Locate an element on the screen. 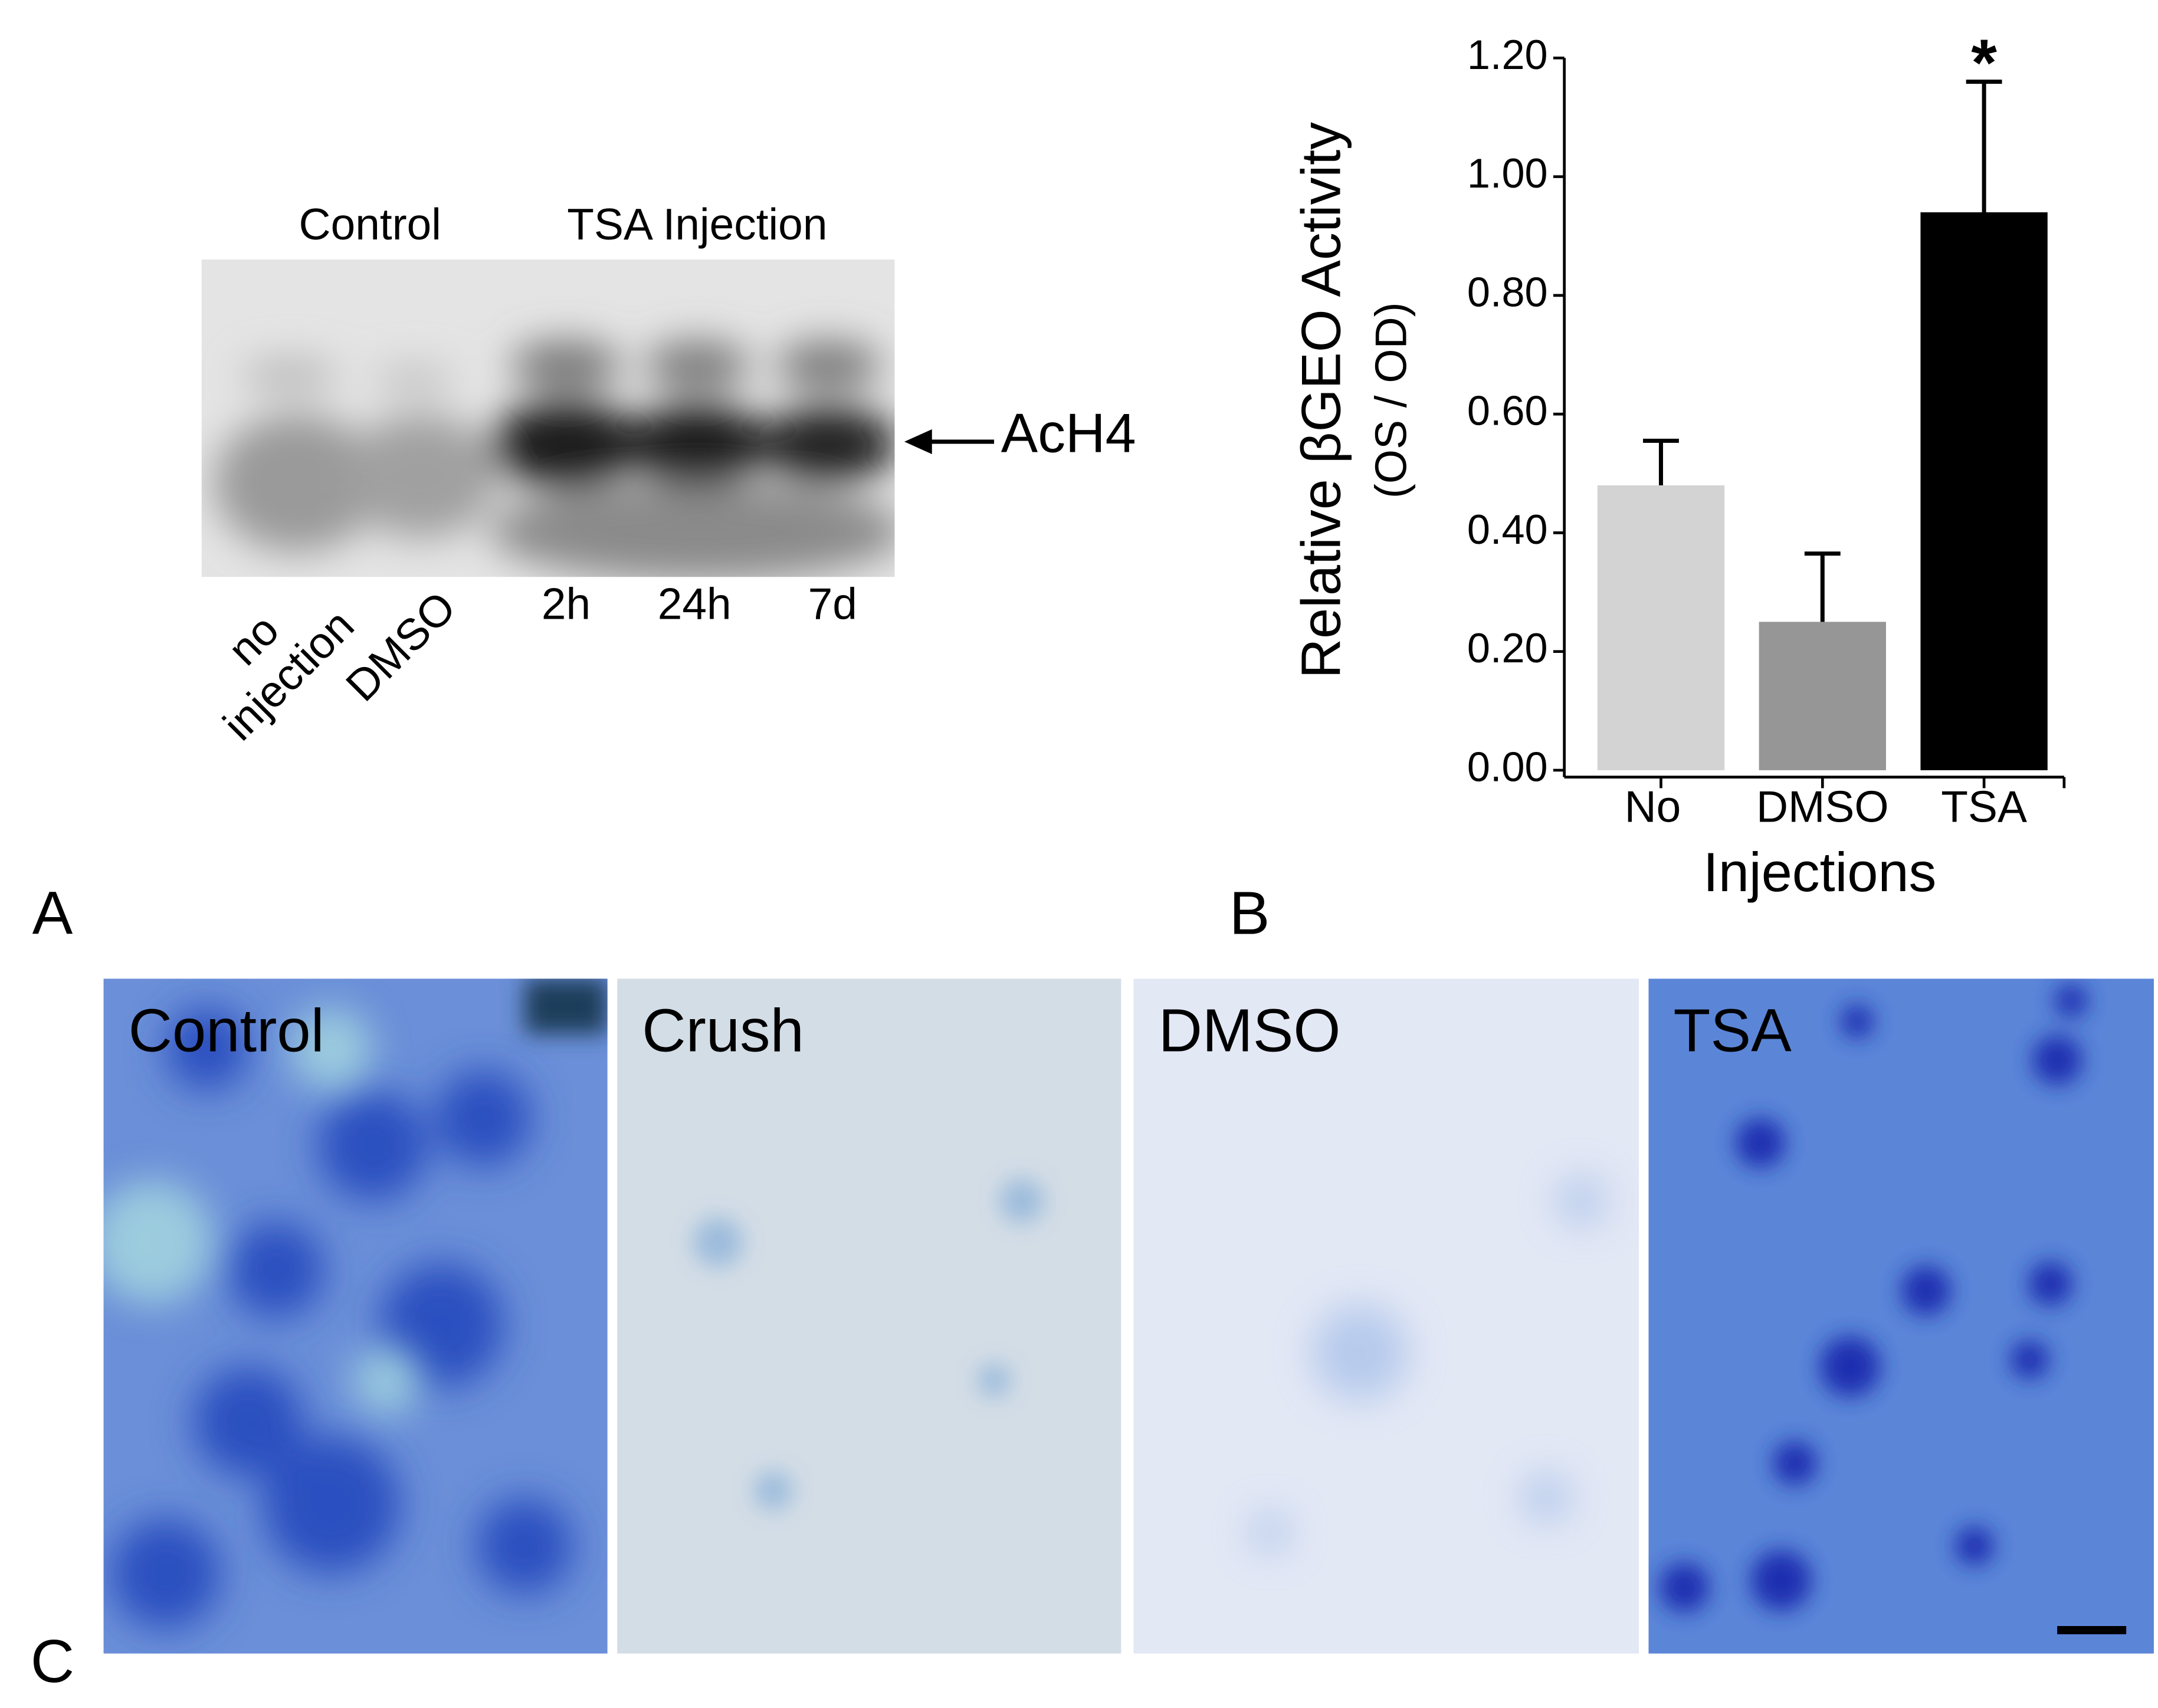 Image resolution: width=2158 pixels, height=1708 pixels. y-axis-subtitle: (OS / OD) is located at coordinates (1391, 400).